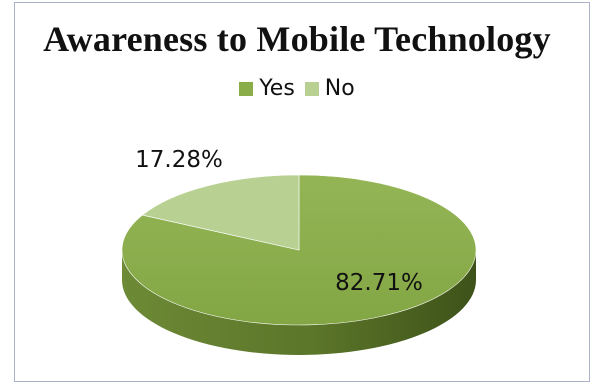 This screenshot has height=385, width=594. What do you see at coordinates (379, 283) in the screenshot?
I see `data-label-yes: 82.71%` at bounding box center [379, 283].